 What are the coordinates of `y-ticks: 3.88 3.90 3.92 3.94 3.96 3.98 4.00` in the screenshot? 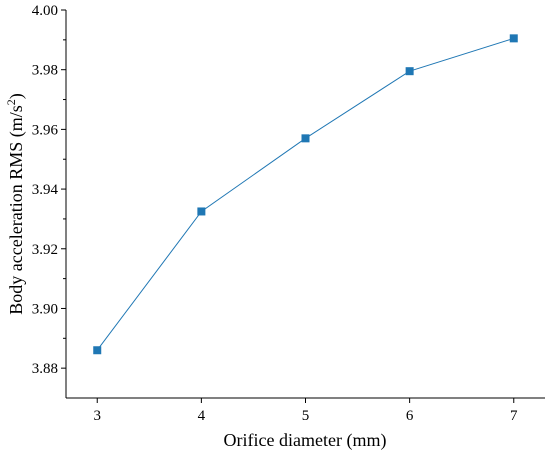 It's located at (49, 190).